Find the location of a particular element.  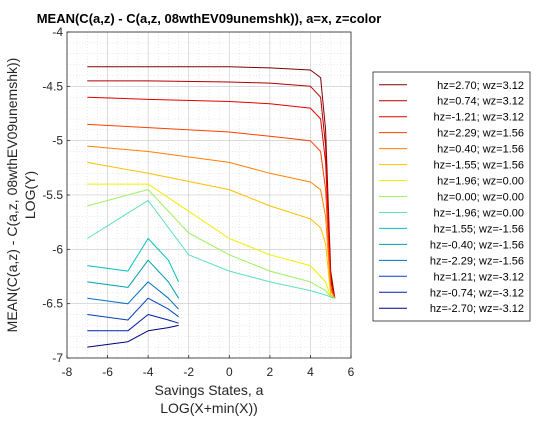

legend-label: hz=-2.29; wz=-1.56 is located at coordinates (477, 261).